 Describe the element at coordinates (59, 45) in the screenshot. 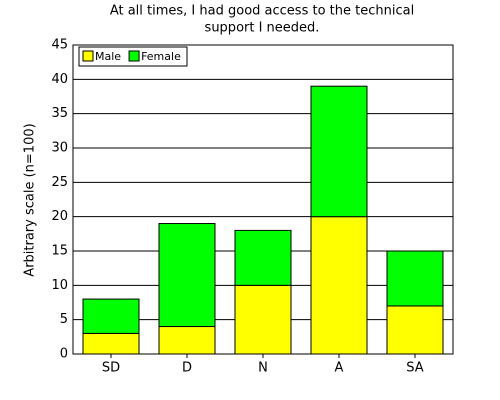

I see `y-tick-label: 45` at that location.